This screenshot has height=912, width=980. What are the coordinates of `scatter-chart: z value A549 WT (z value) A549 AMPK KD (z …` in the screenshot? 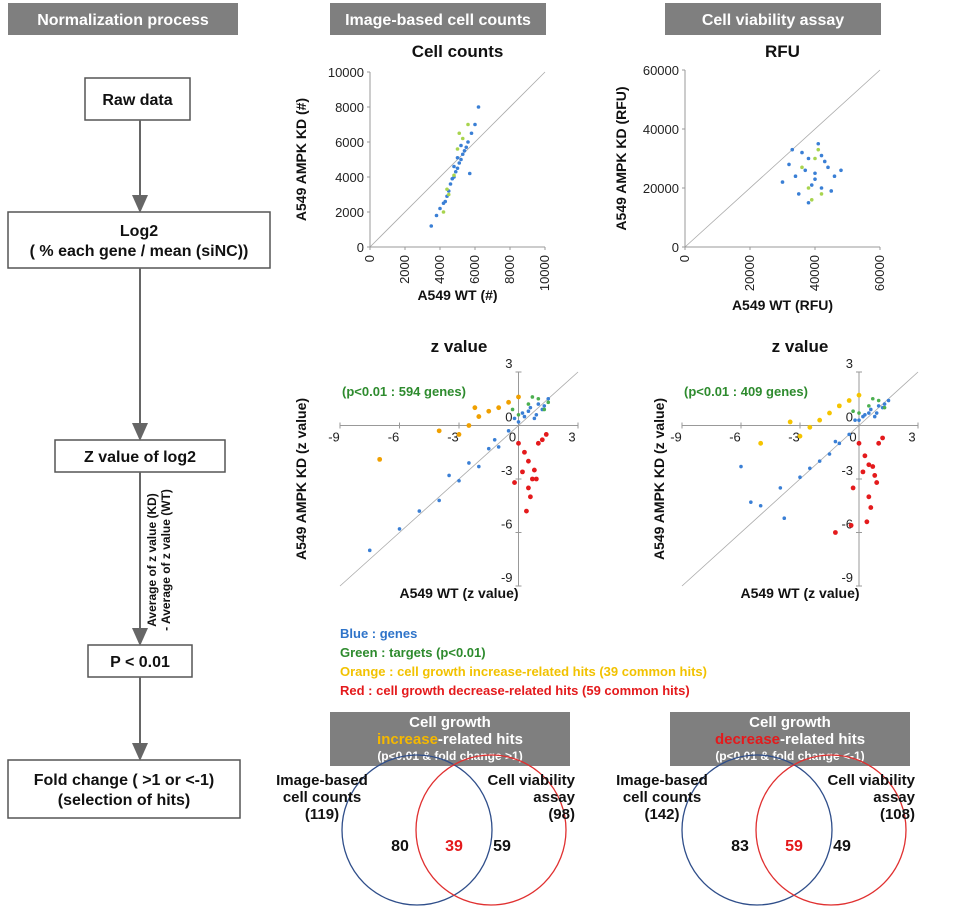 It's located at (436, 469).